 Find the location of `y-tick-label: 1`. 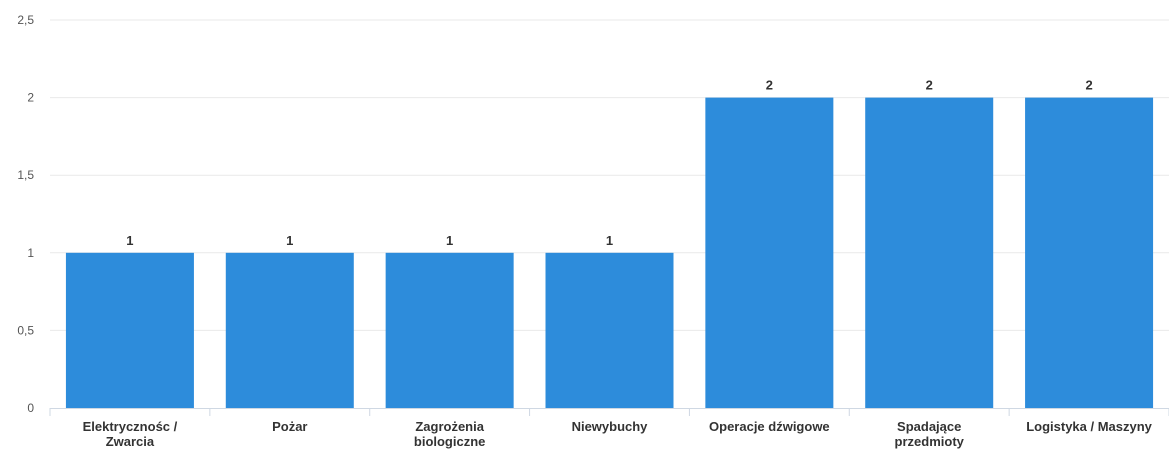

y-tick-label: 1 is located at coordinates (30, 253).